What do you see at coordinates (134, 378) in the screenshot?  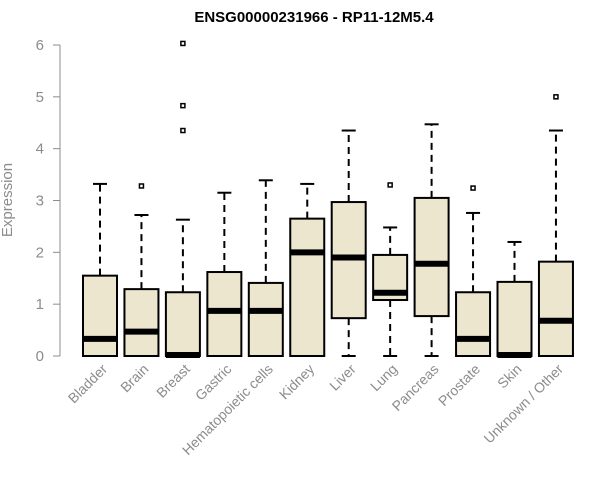 I see `x-tick-label: Brain` at bounding box center [134, 378].